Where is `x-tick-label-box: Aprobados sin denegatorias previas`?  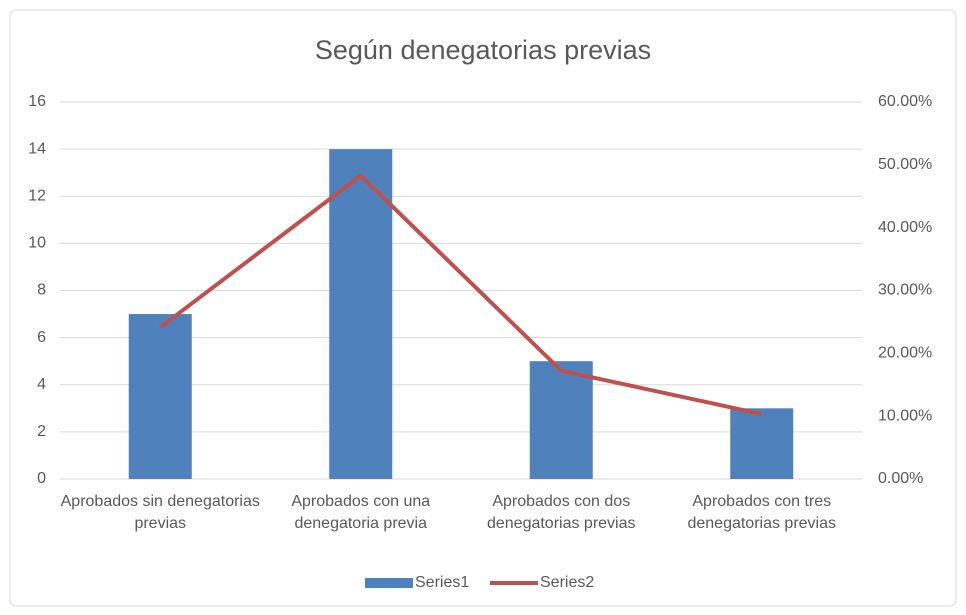
x-tick-label-box: Aprobados sin denegatorias previas is located at coordinates (160, 512).